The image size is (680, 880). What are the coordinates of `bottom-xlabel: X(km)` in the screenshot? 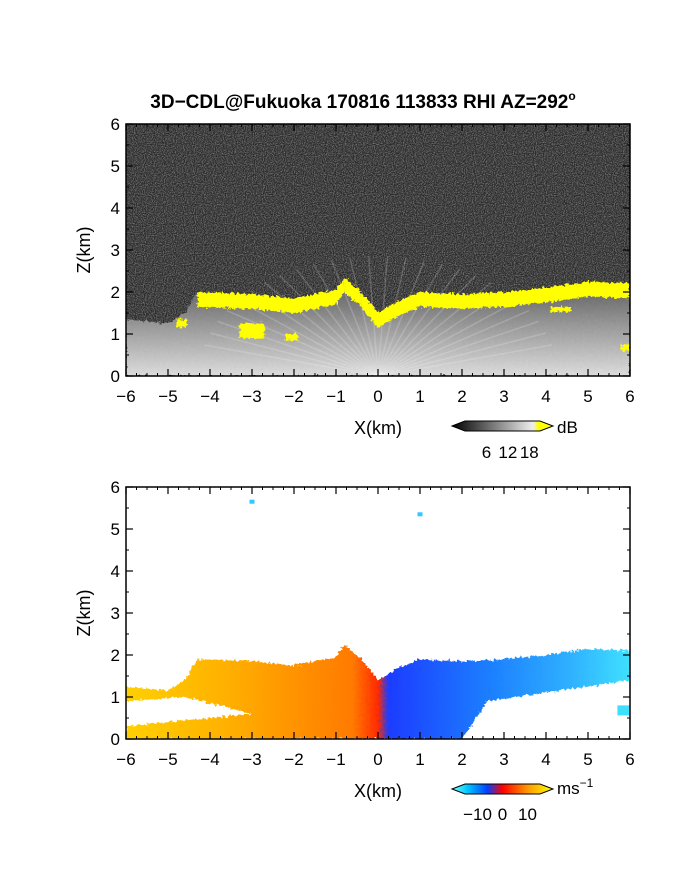 It's located at (378, 791).